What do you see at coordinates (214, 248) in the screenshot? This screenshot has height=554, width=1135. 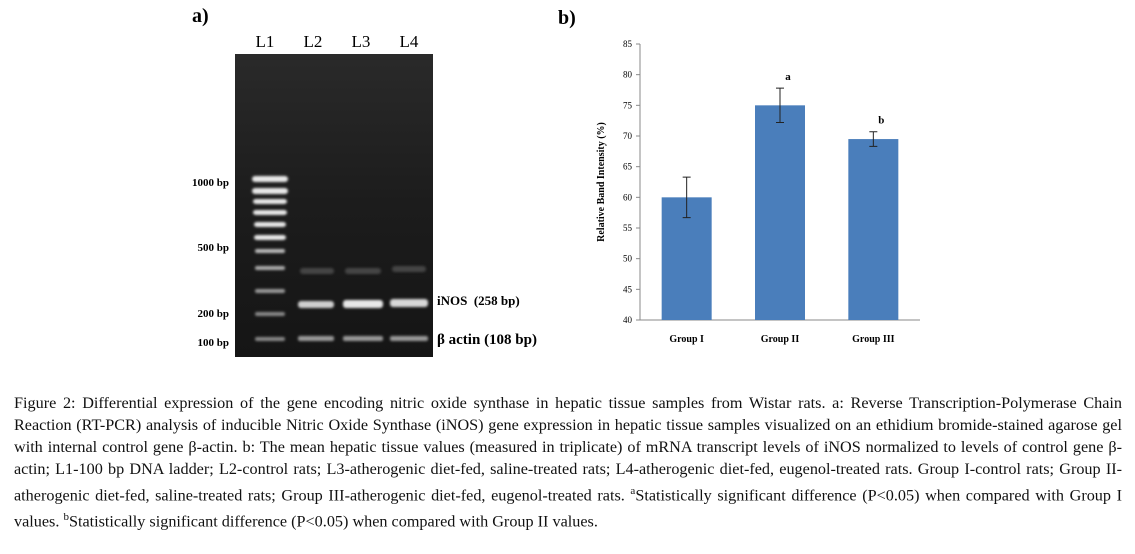 I see `ladder-label: 500 bp` at bounding box center [214, 248].